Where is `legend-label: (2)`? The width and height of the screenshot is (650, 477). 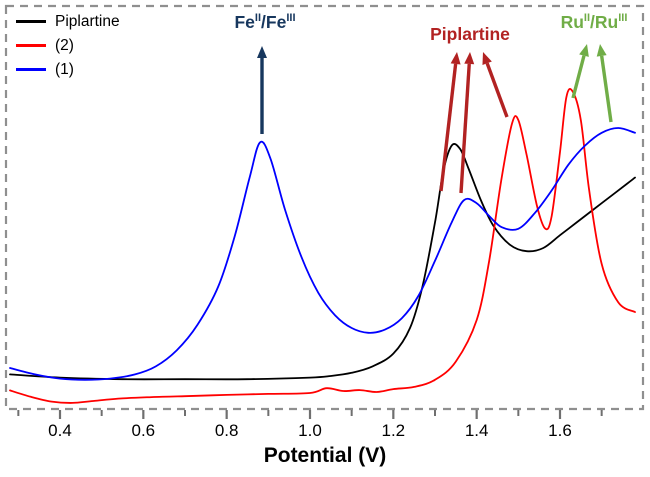
legend-label: (2) is located at coordinates (64, 45).